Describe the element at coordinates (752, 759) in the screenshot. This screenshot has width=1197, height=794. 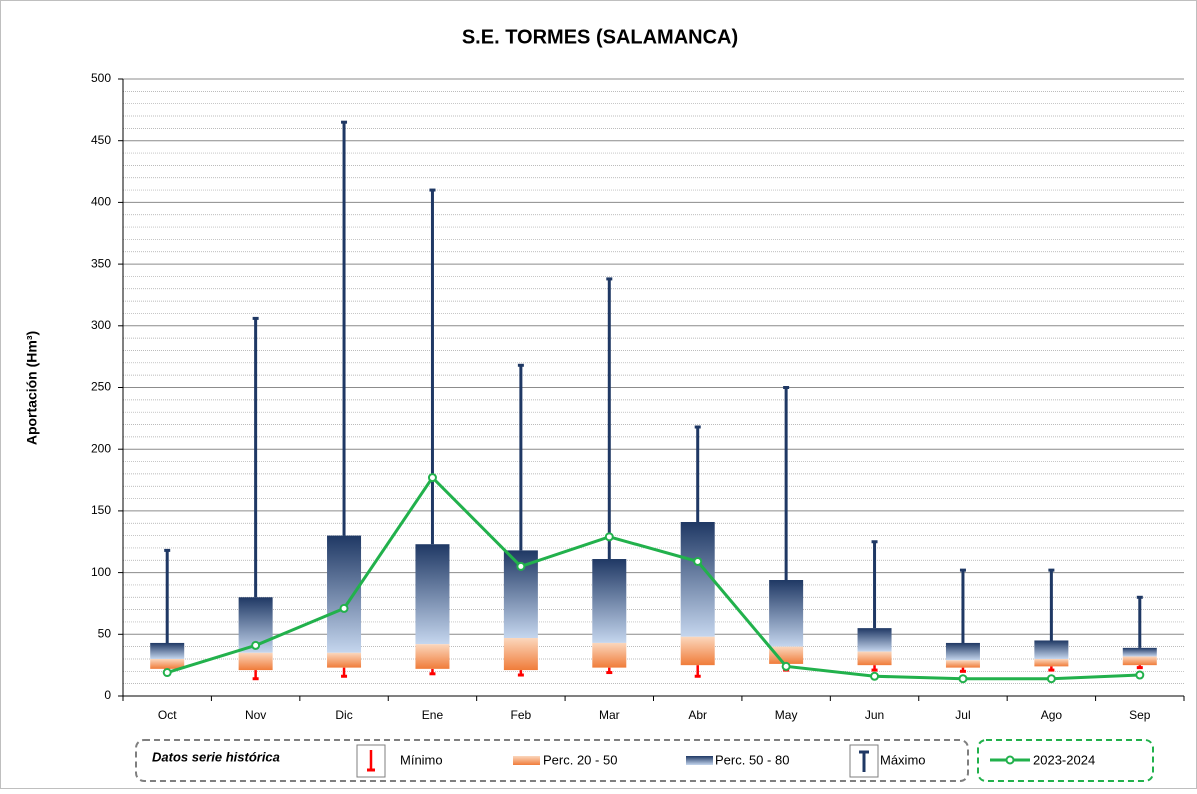
I see `legend-label: Perc. 50 - 80` at that location.